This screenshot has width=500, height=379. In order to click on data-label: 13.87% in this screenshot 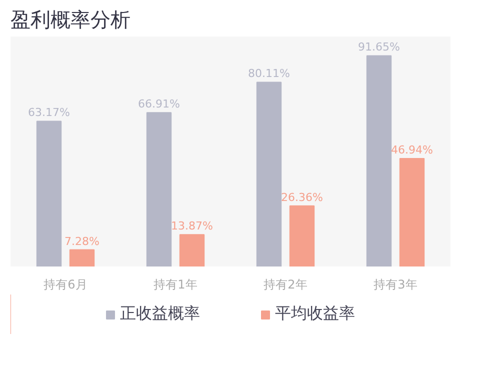, I will do `click(192, 226)`.